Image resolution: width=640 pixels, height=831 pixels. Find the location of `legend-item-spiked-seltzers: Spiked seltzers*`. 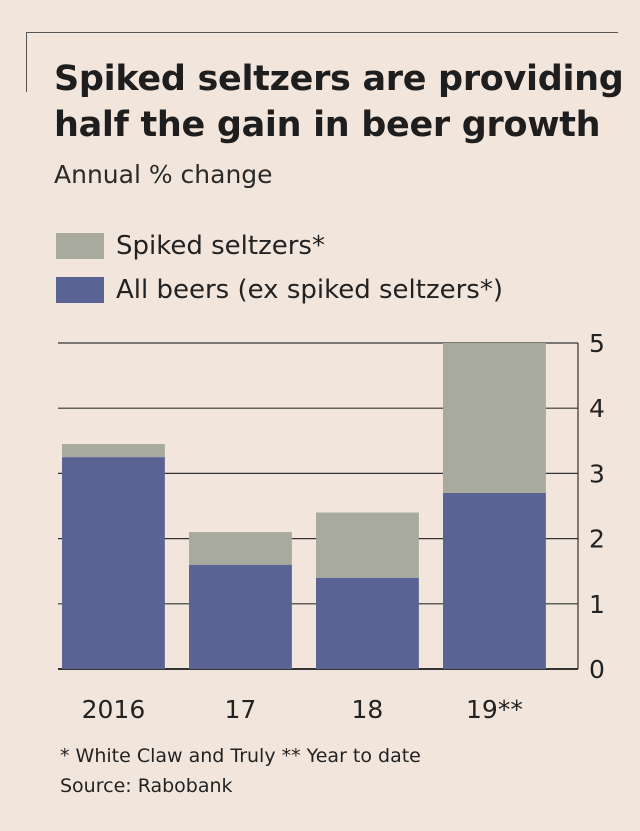

legend-item-spiked-seltzers: Spiked seltzers* is located at coordinates (279, 246).